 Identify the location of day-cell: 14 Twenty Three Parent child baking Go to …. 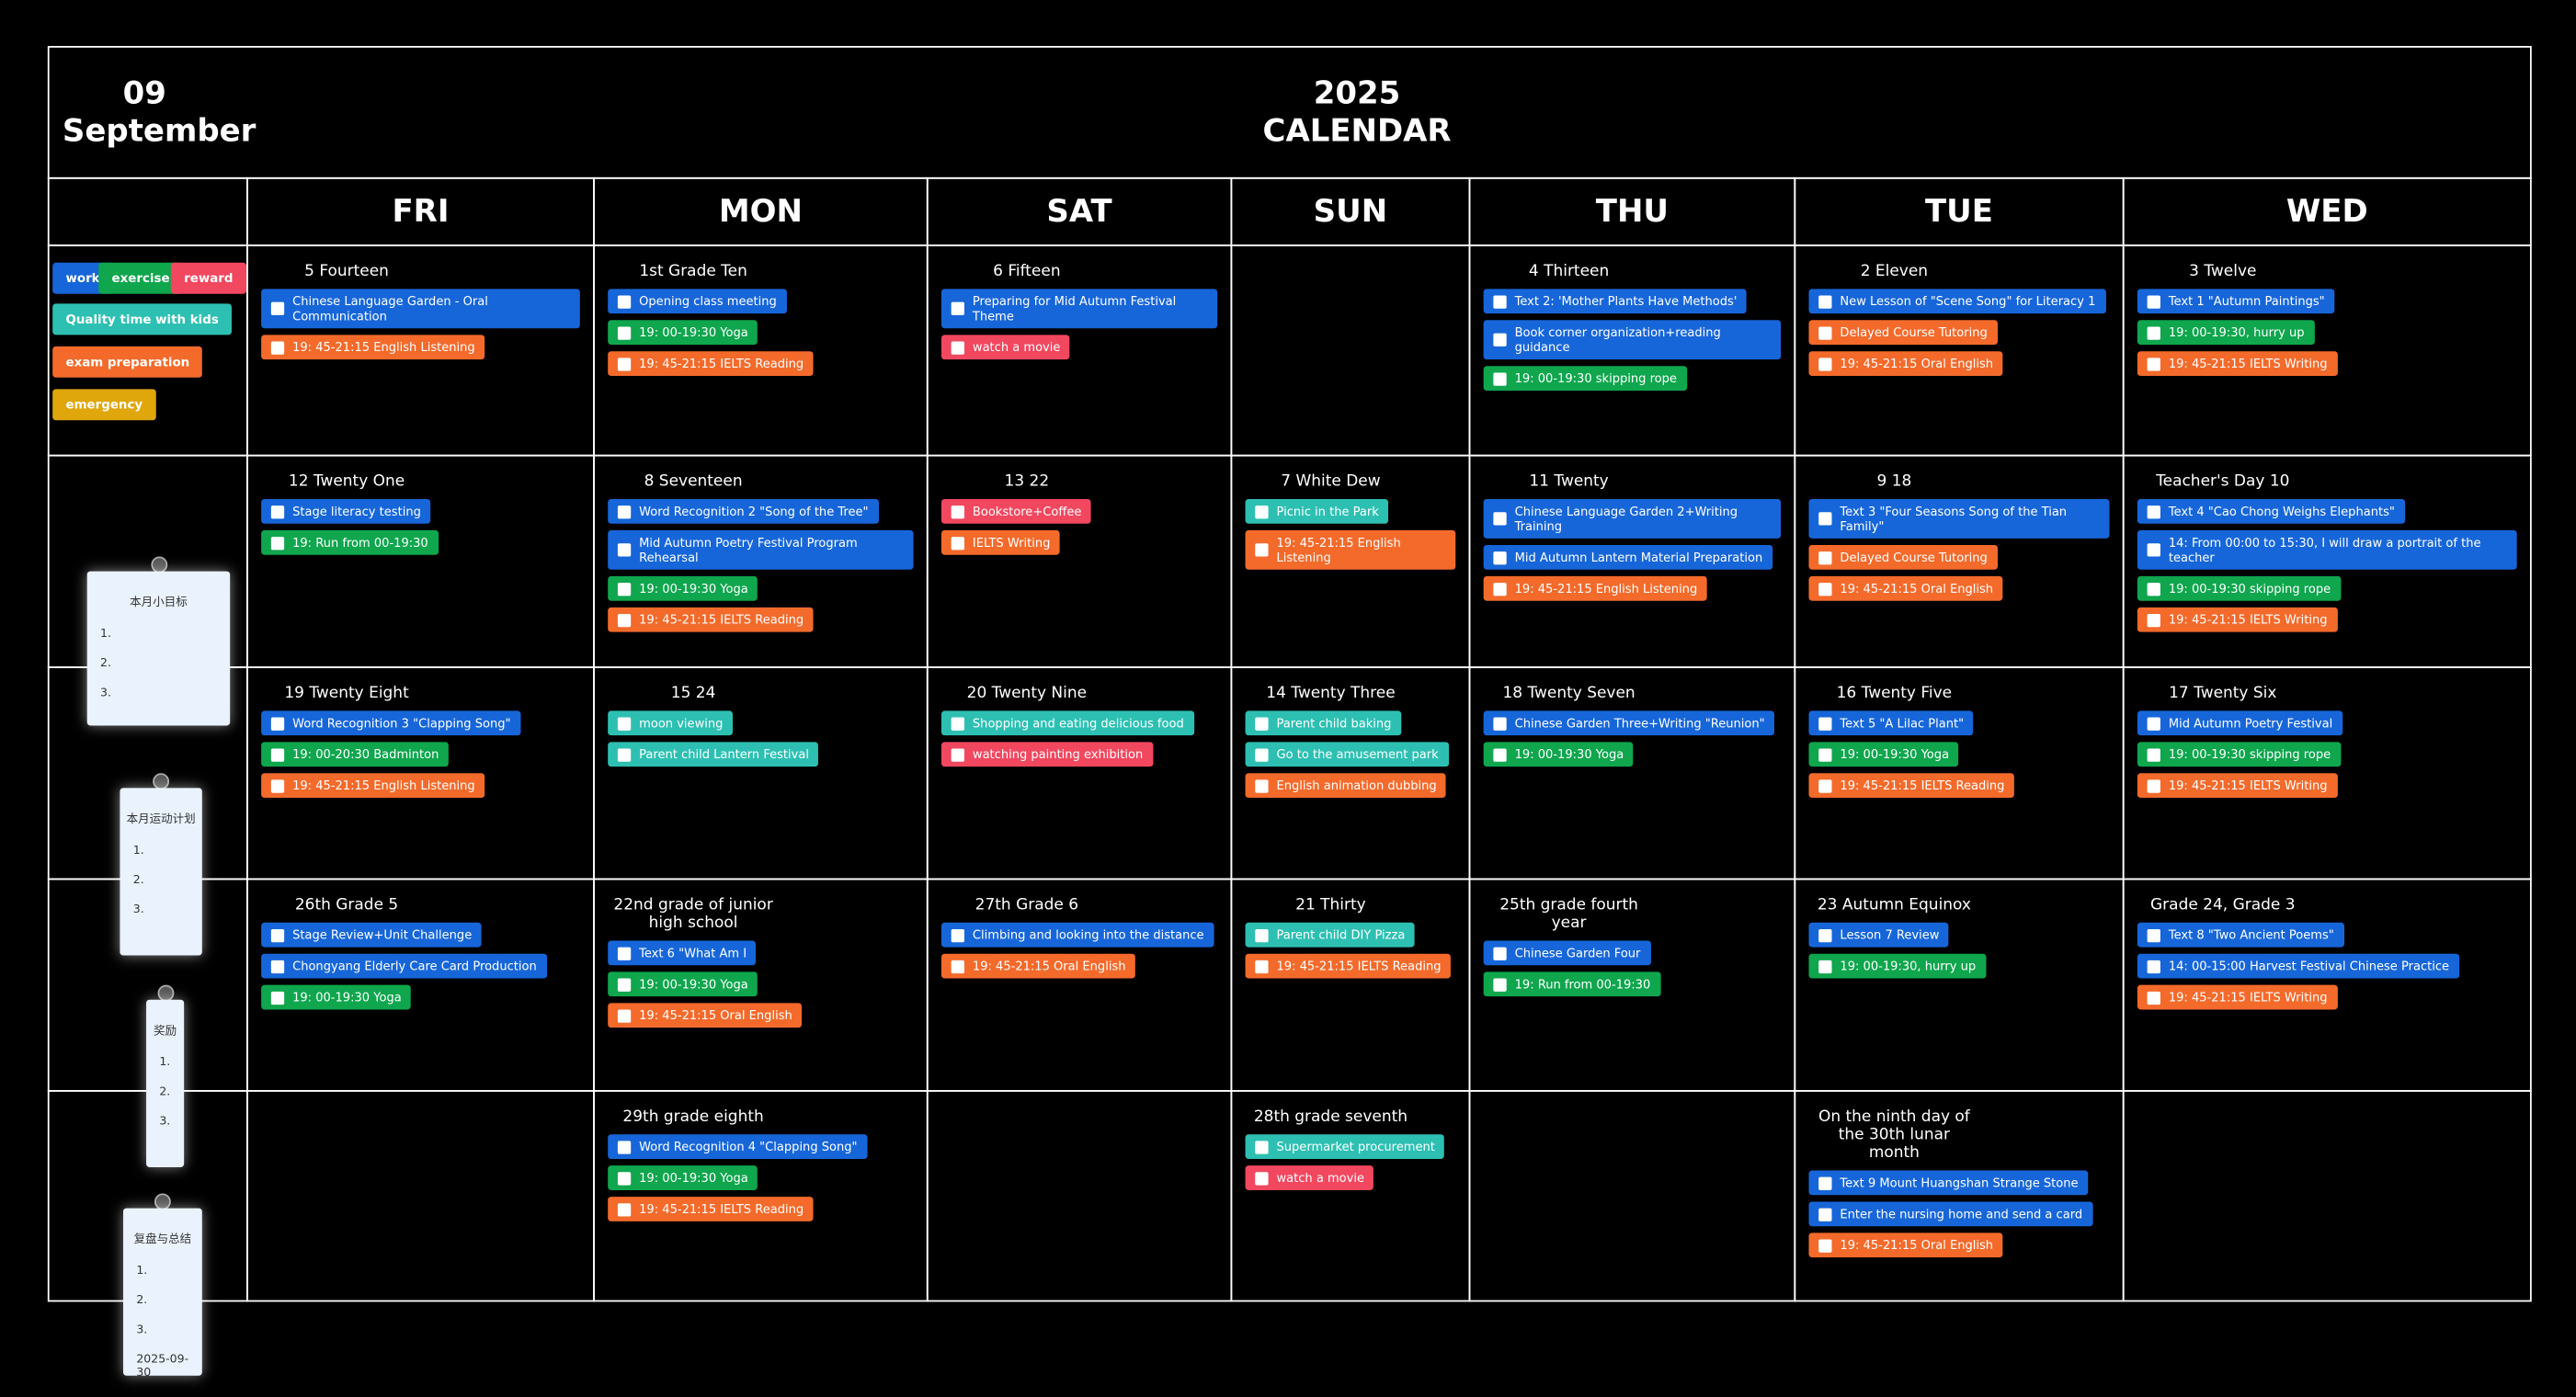
(1350, 773).